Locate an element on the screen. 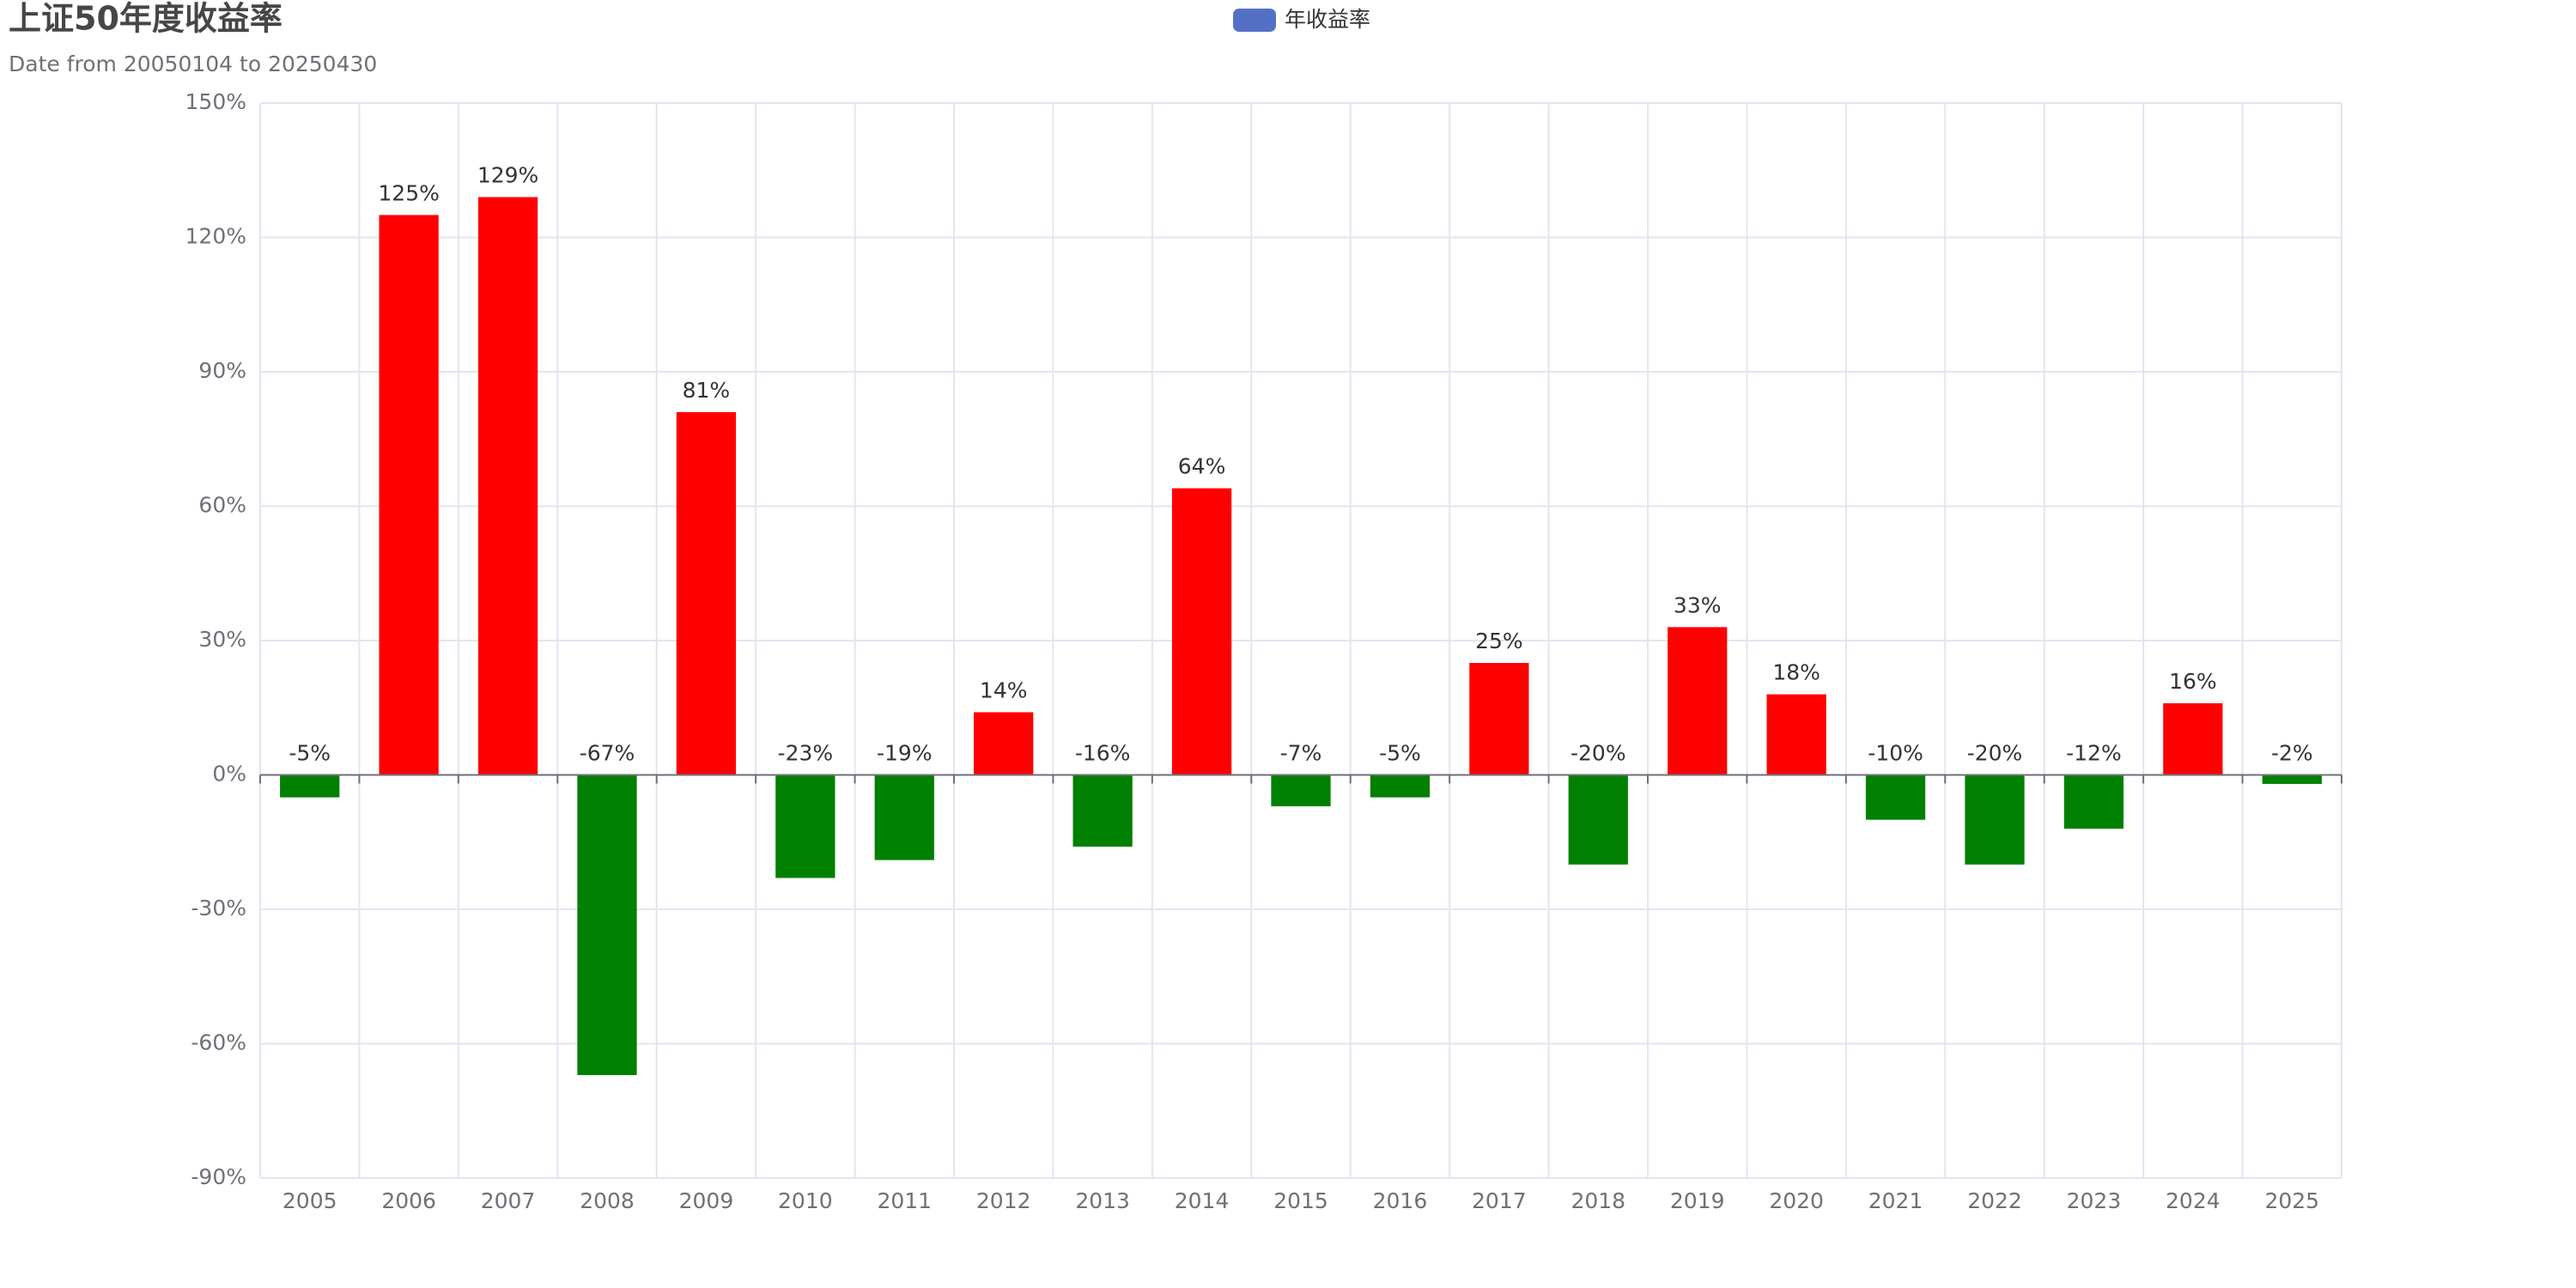 The image size is (2576, 1288). legend-label: 年收益率 is located at coordinates (1327, 19).